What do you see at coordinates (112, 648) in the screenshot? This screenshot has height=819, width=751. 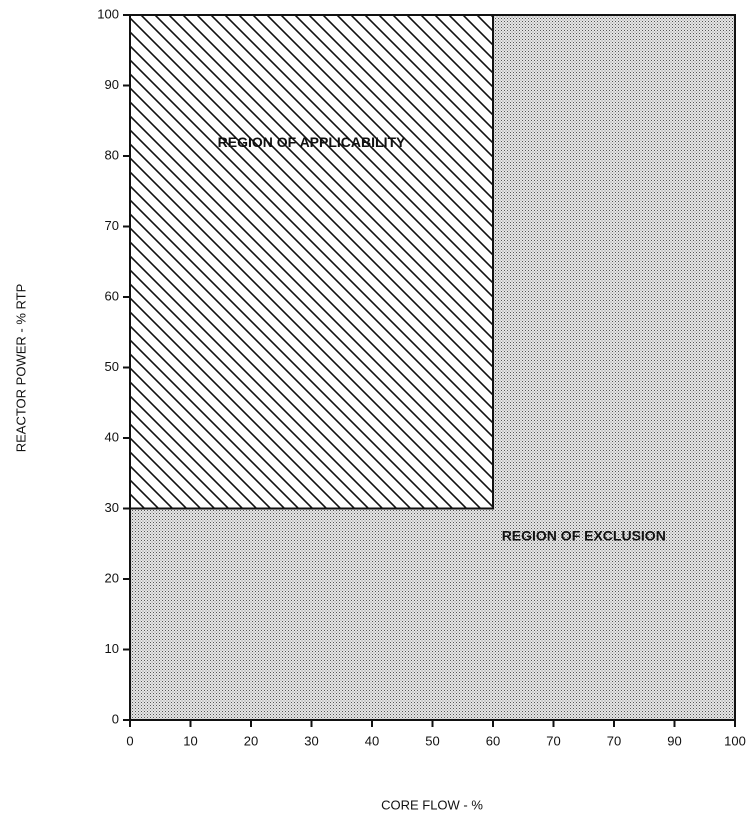 I see `y-tick-label: 10` at bounding box center [112, 648].